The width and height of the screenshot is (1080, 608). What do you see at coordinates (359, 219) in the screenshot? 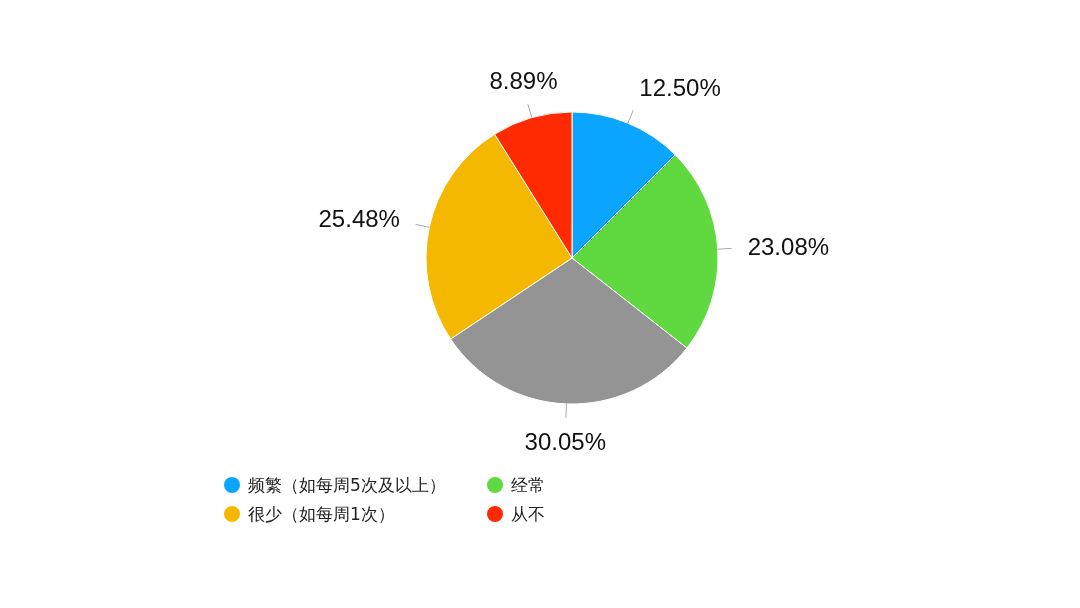
I see `data-label: 25.48%` at bounding box center [359, 219].